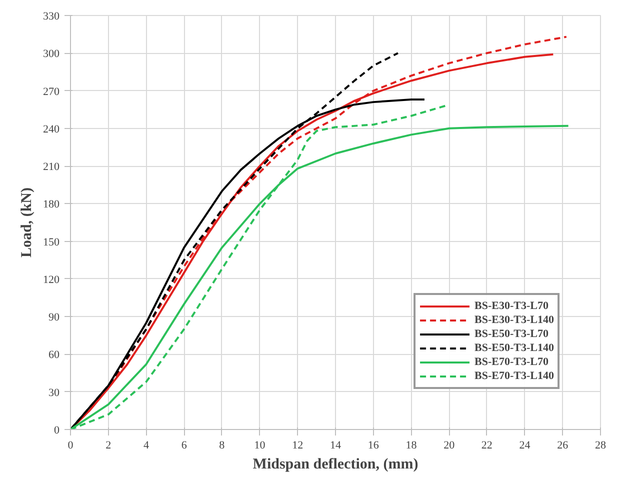  Describe the element at coordinates (486, 446) in the screenshot. I see `x-tick-label: 22` at that location.